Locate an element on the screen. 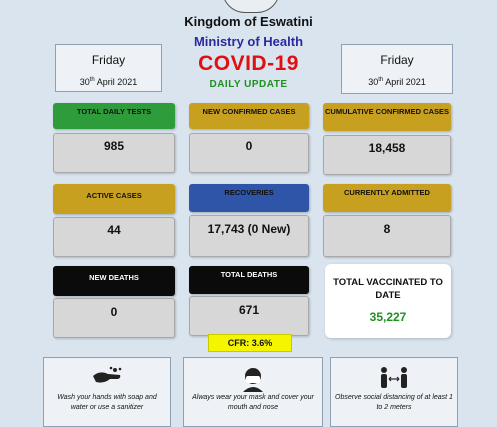  covid-title: COVID-19 is located at coordinates (248, 63).